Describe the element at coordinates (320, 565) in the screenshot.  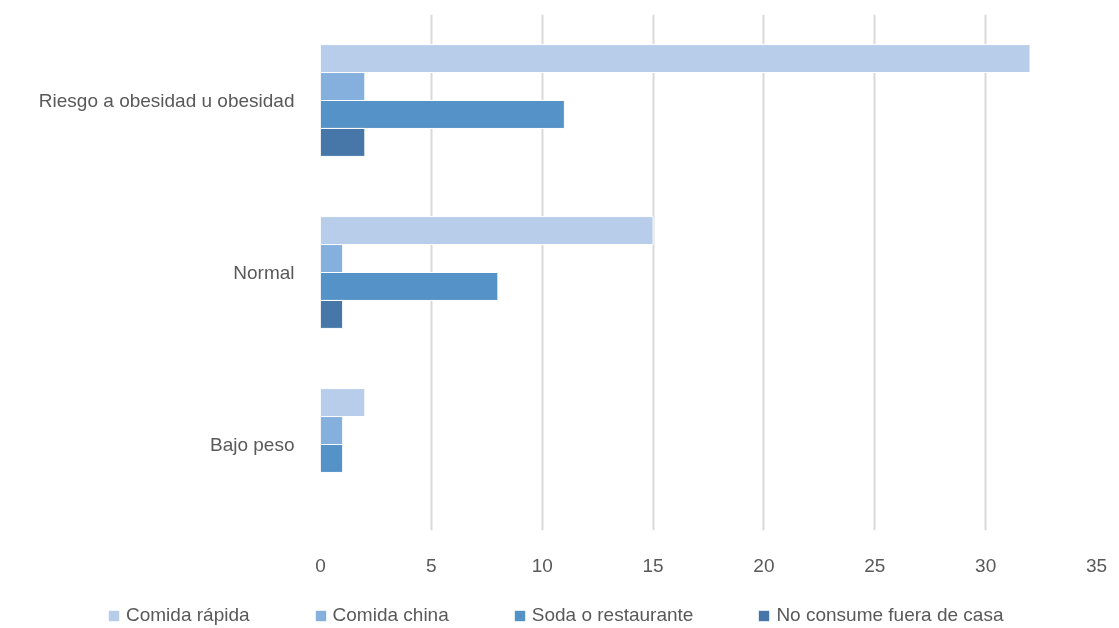
I see `x-tick-label: 0` at that location.